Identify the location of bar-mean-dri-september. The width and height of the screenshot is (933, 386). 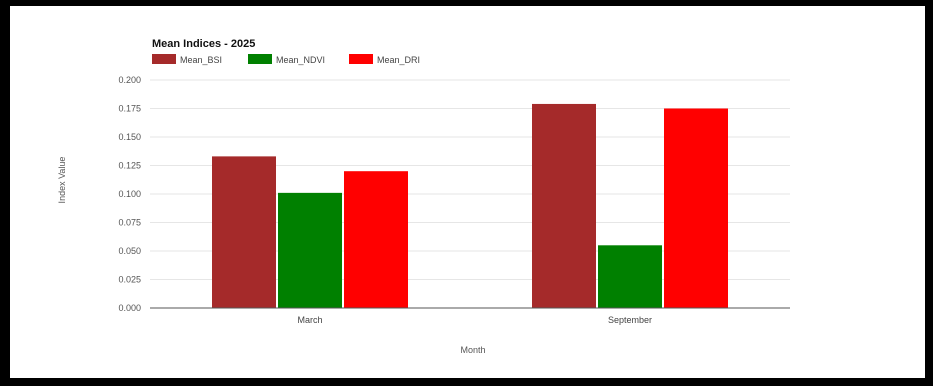
(696, 208).